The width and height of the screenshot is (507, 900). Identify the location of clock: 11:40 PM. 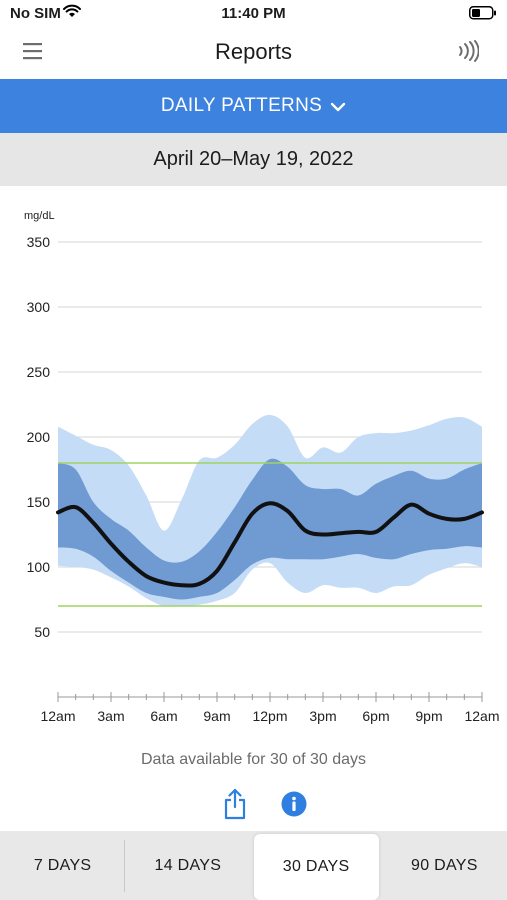
(253, 13).